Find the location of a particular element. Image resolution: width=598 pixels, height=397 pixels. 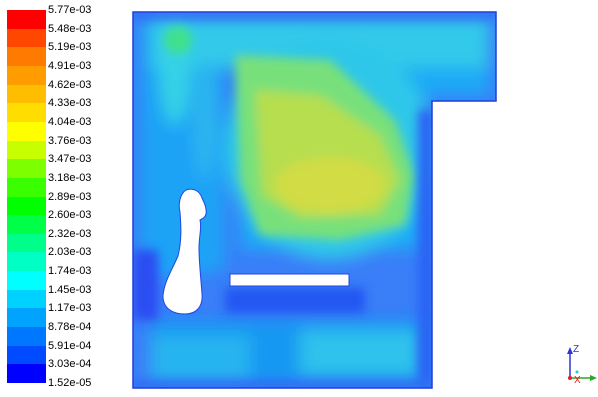

human-figure-obstacle is located at coordinates (184, 251).